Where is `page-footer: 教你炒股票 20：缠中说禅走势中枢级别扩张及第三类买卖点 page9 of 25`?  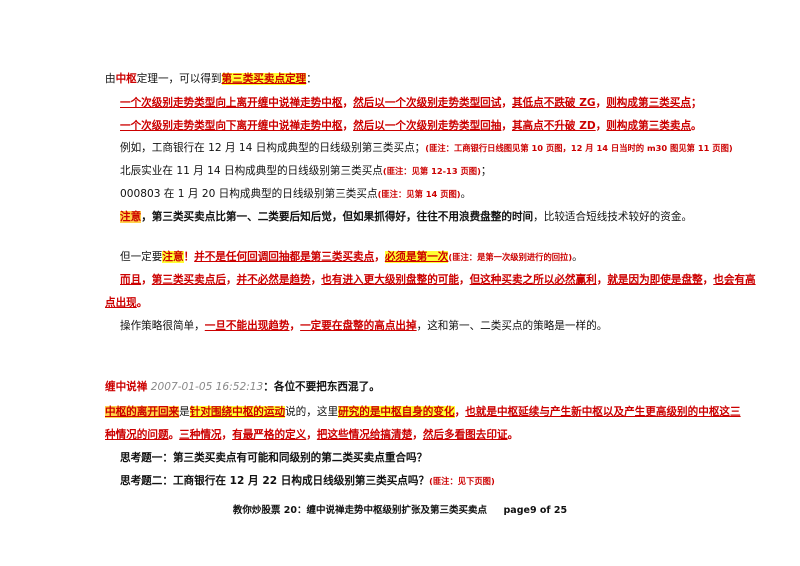
page-footer: 教你炒股票 20：缠中说禅走势中枢级别扩张及第三类买卖点 page9 of 25 is located at coordinates (400, 509).